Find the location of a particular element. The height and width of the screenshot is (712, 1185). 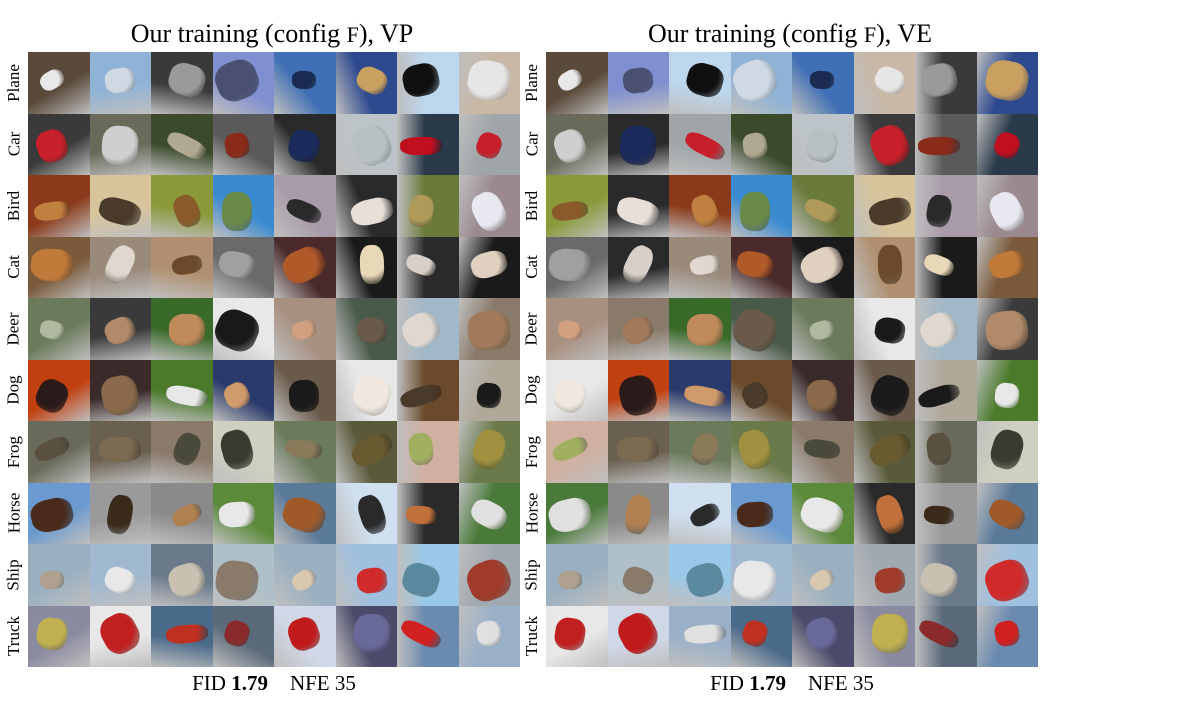

row-label-text: Frog is located at coordinates (13, 451).